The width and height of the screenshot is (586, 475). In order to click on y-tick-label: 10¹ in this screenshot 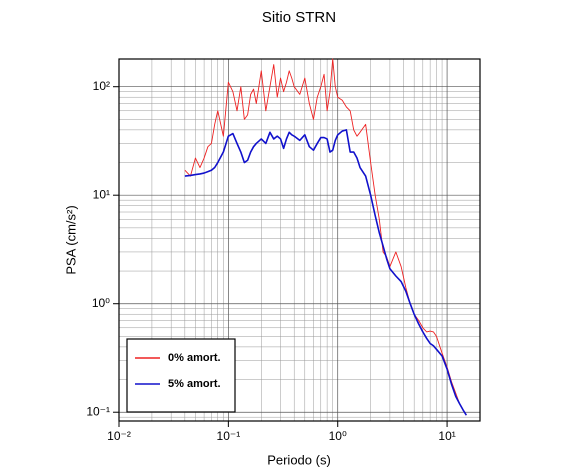, I will do `click(101, 194)`.